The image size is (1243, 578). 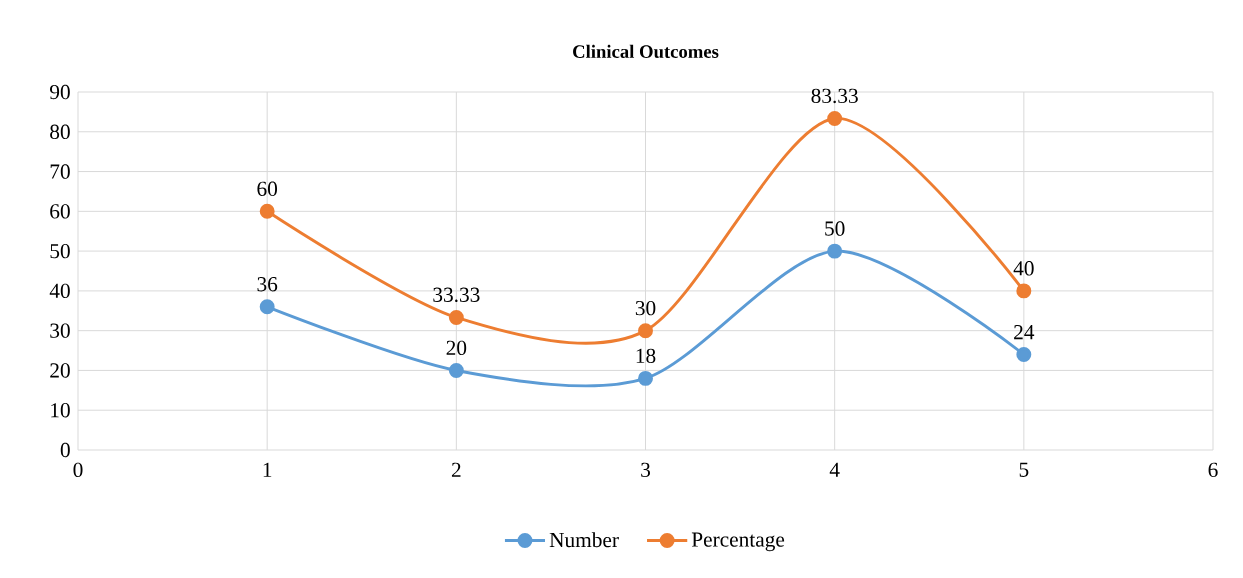 What do you see at coordinates (584, 540) in the screenshot?
I see `legend-label: Number` at bounding box center [584, 540].